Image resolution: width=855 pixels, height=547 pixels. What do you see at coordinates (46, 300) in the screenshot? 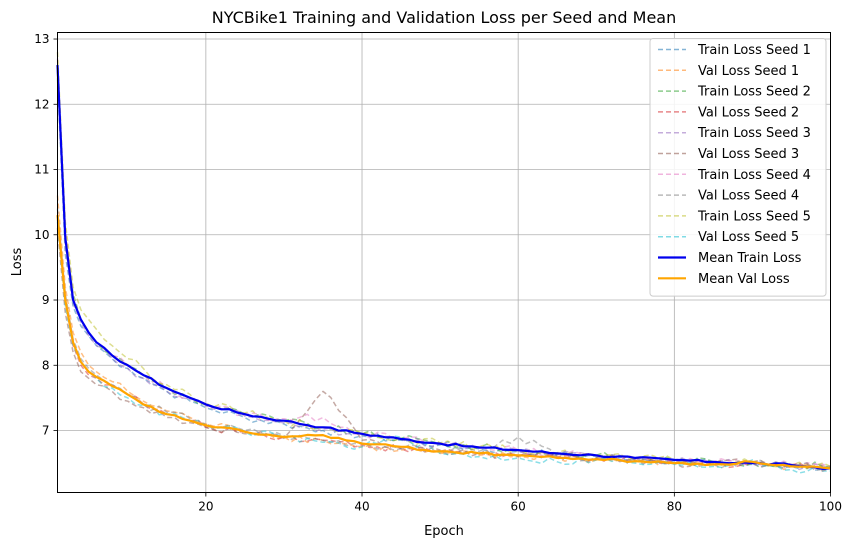
I see `y-tick-label: 9` at bounding box center [46, 300].